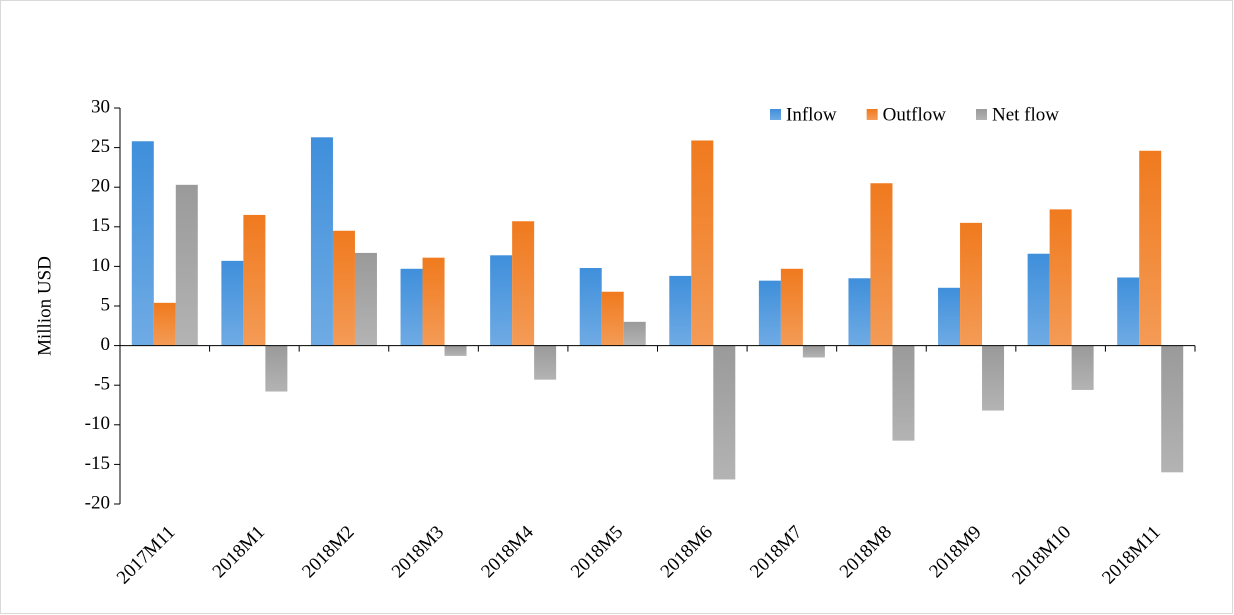  Describe the element at coordinates (100, 106) in the screenshot. I see `y-tick-label: 30` at that location.